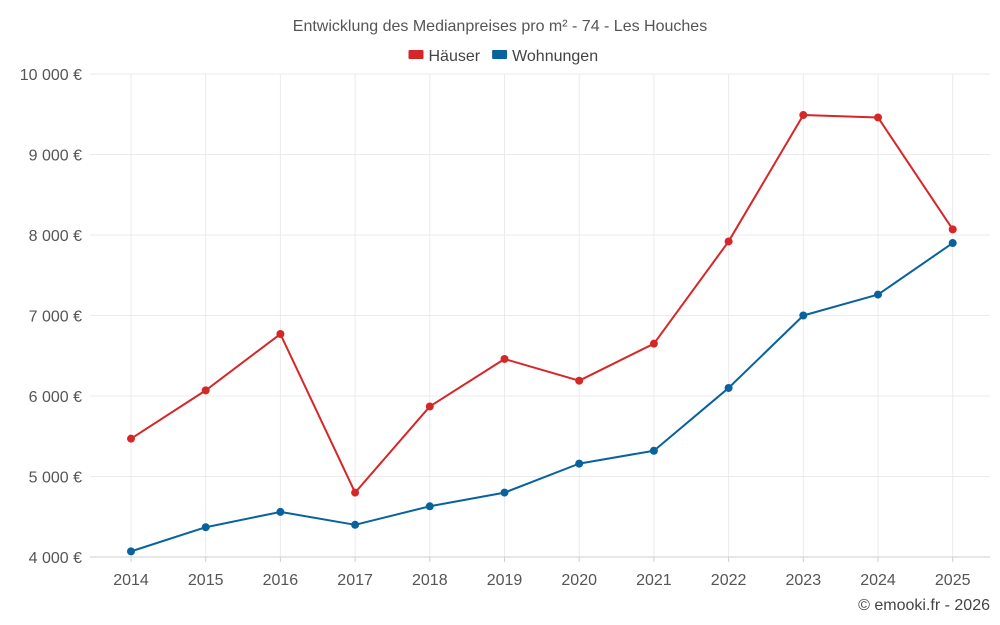  What do you see at coordinates (281, 580) in the screenshot?
I see `x-tick-label: 2016` at bounding box center [281, 580].